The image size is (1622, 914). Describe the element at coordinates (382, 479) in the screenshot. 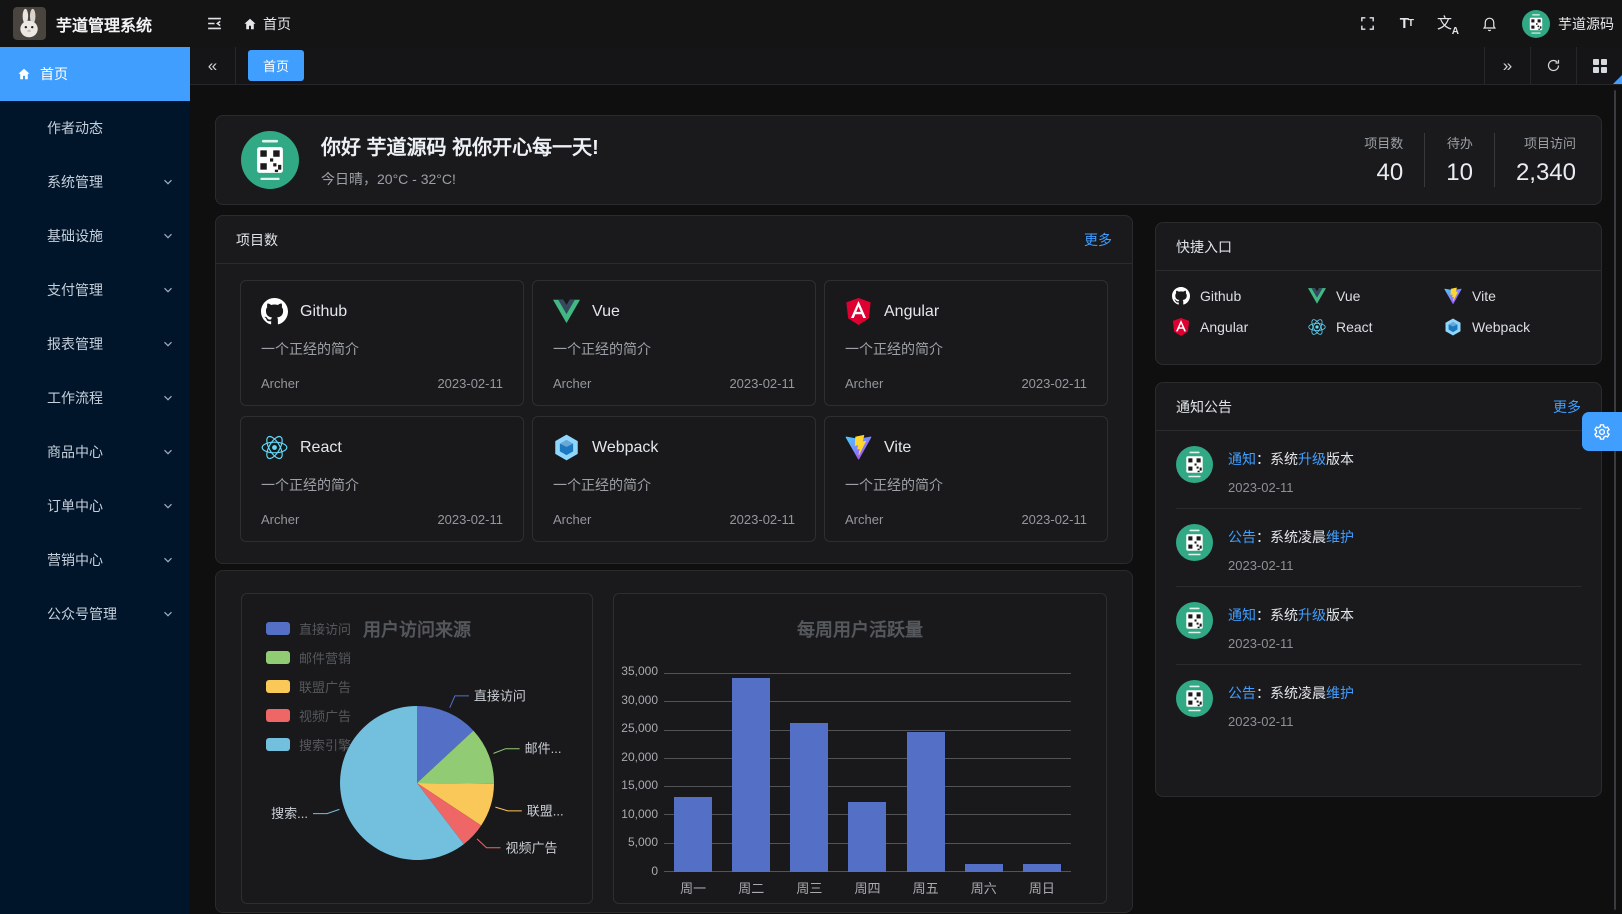

I see `project-card-react: React 一个正经的简介 Archer 2023-02-11` at that location.